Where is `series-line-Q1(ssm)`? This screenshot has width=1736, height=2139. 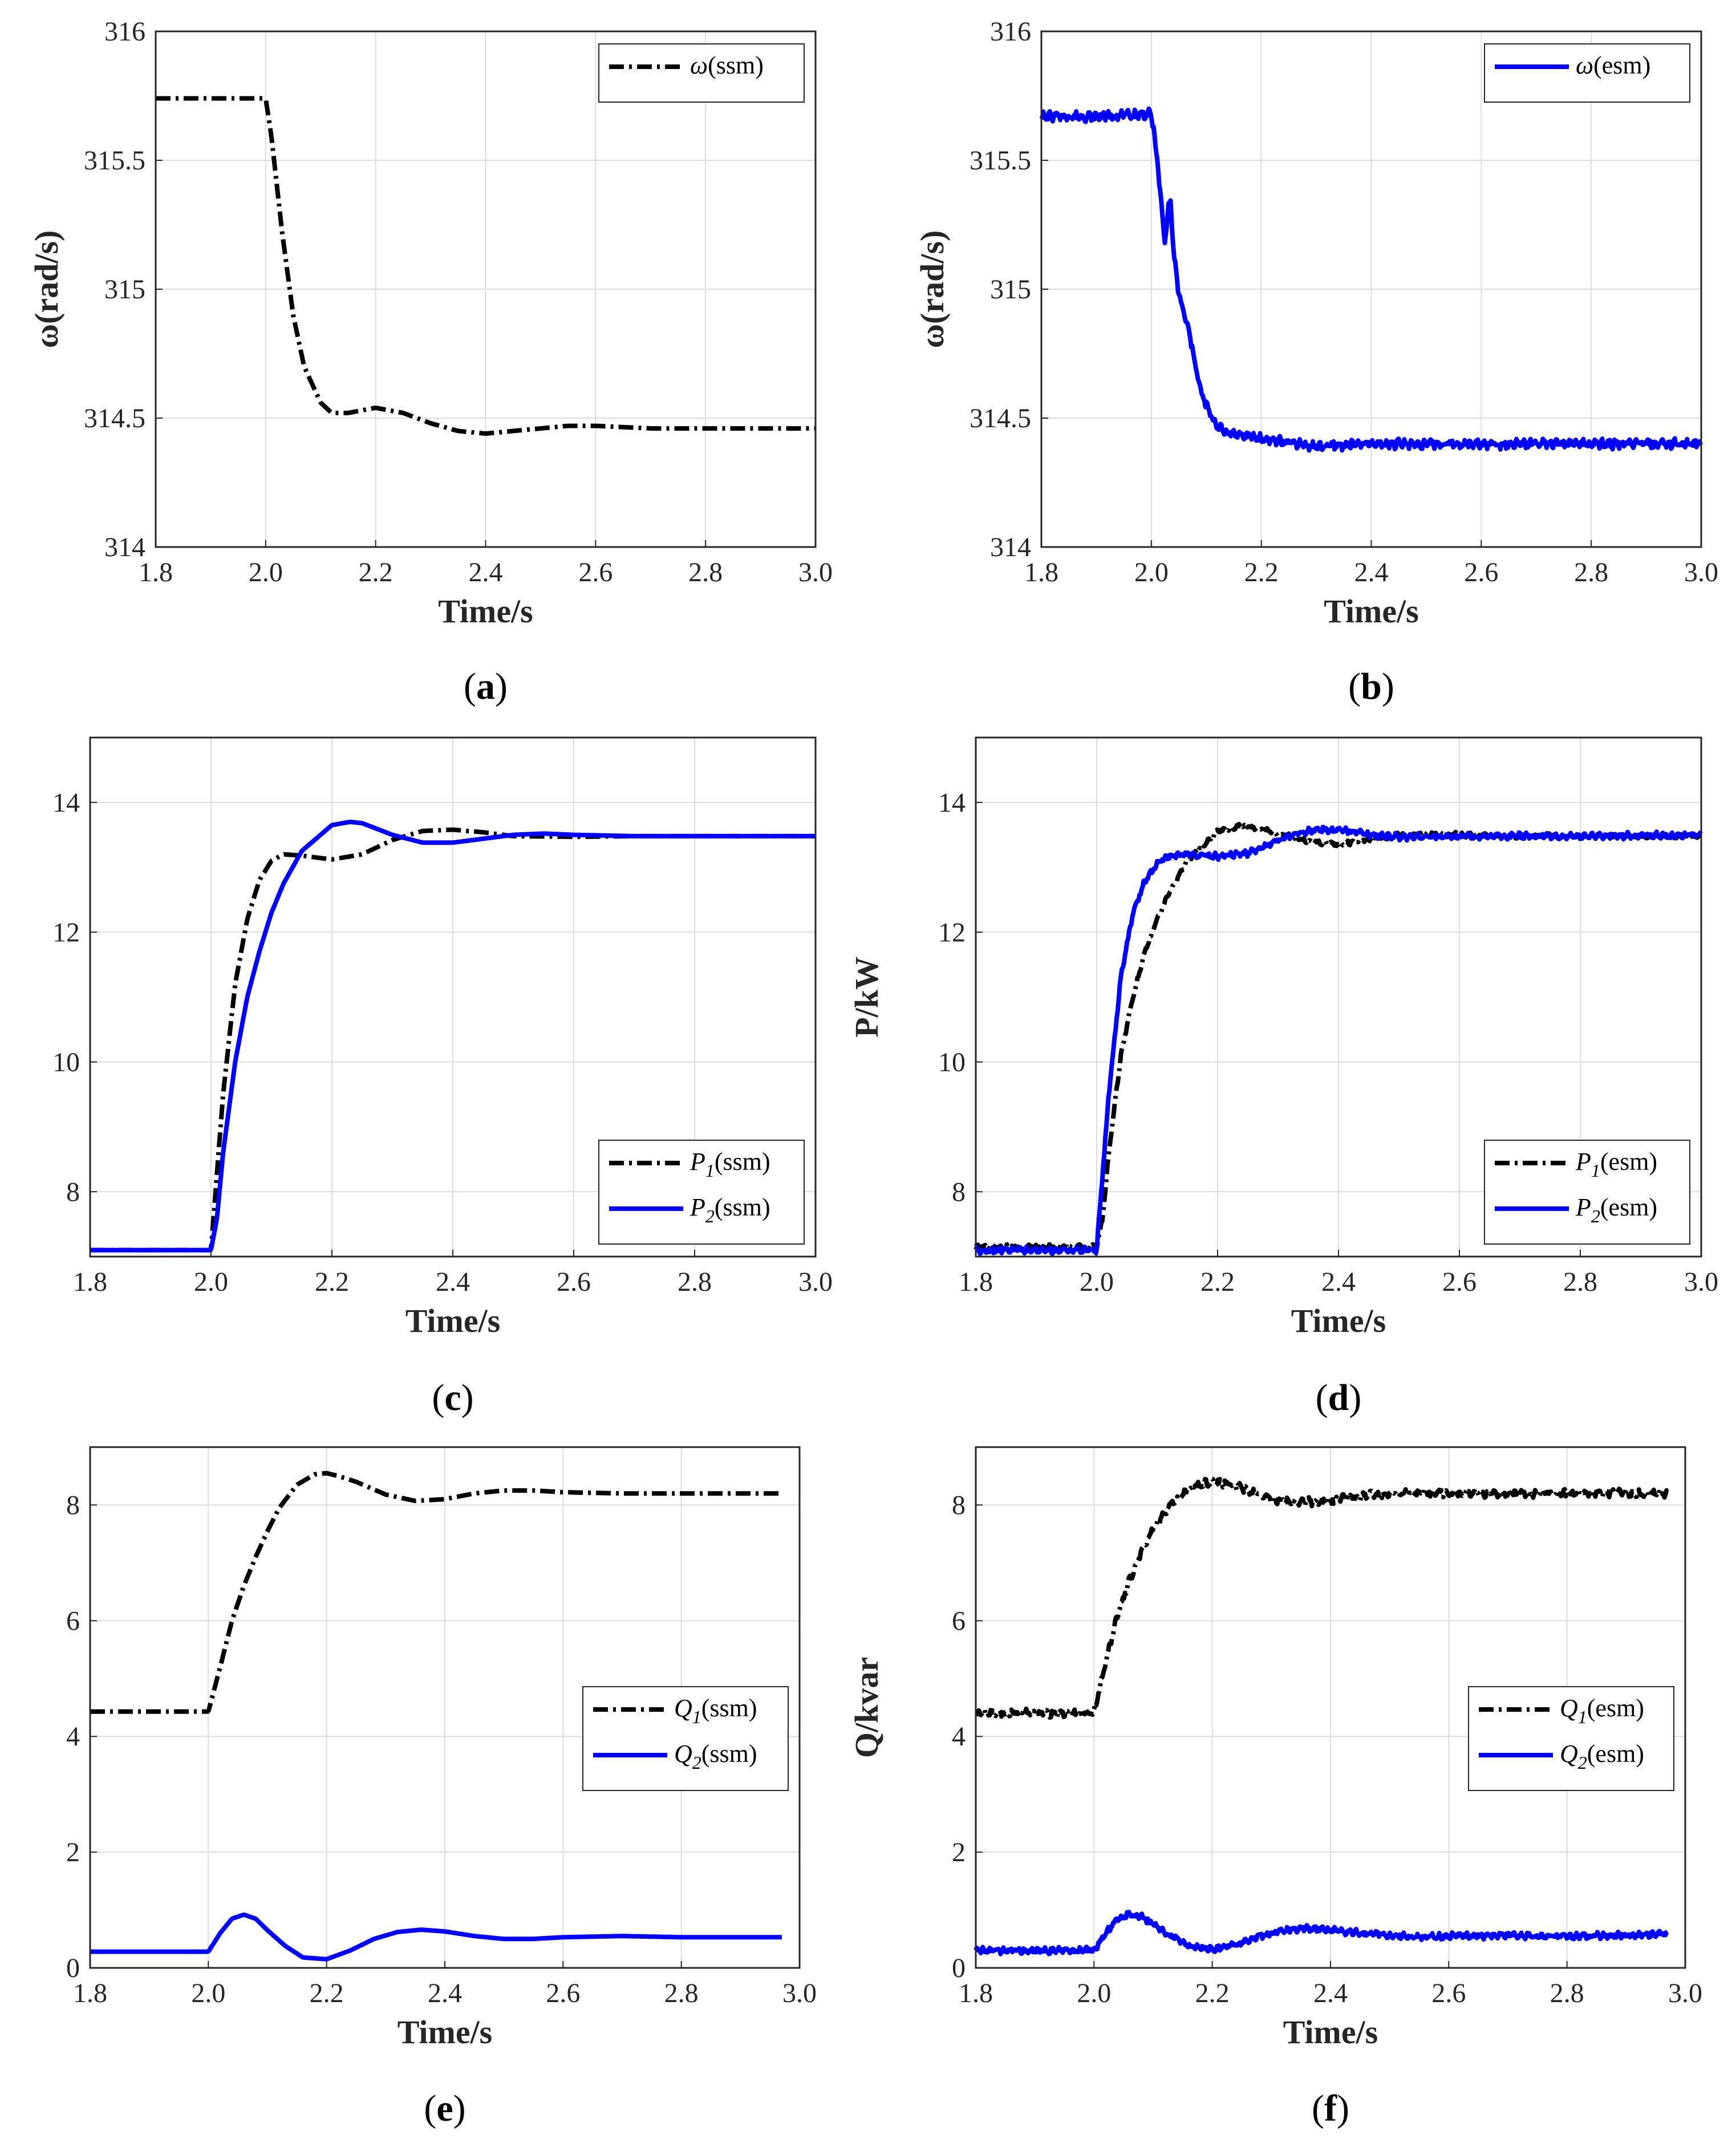
series-line-Q1(ssm) is located at coordinates (436, 1592).